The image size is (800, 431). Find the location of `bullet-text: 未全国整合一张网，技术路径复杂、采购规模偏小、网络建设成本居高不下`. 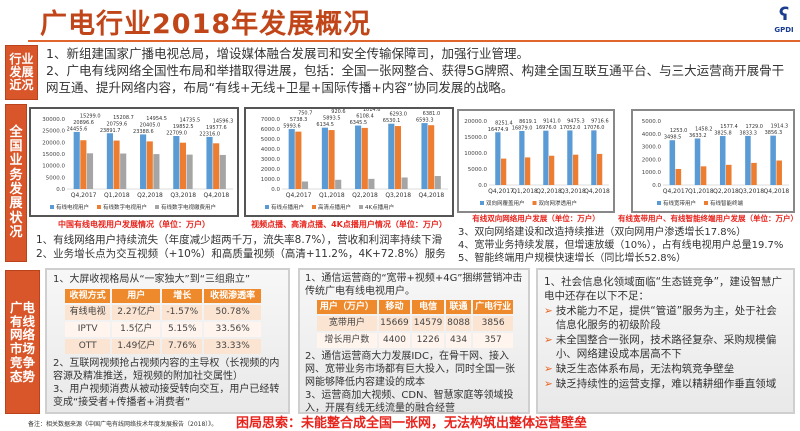

bullet-text: 未全国整合一张网，技术路径复杂、采购规模偏小、网络建设成本居高不下 is located at coordinates (666, 347).